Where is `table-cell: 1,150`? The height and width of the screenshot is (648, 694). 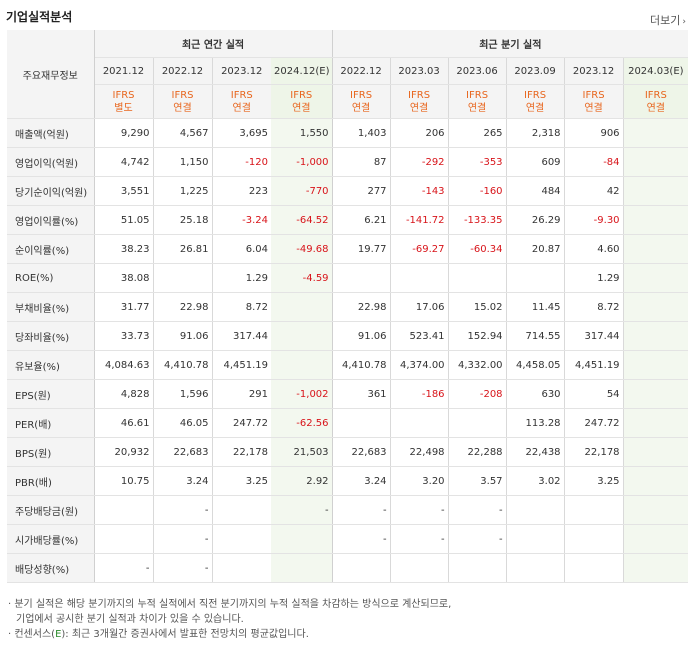 table-cell: 1,150 is located at coordinates (182, 162).